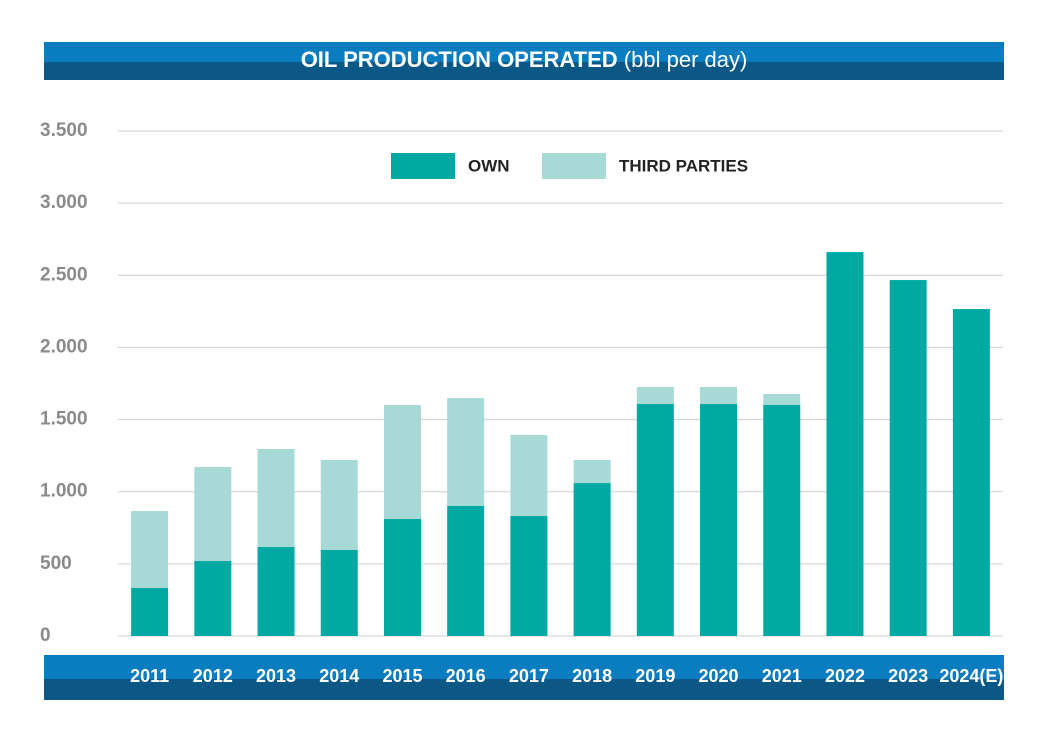 The image size is (1046, 748). I want to click on x-tick-label: 2016, so click(466, 676).